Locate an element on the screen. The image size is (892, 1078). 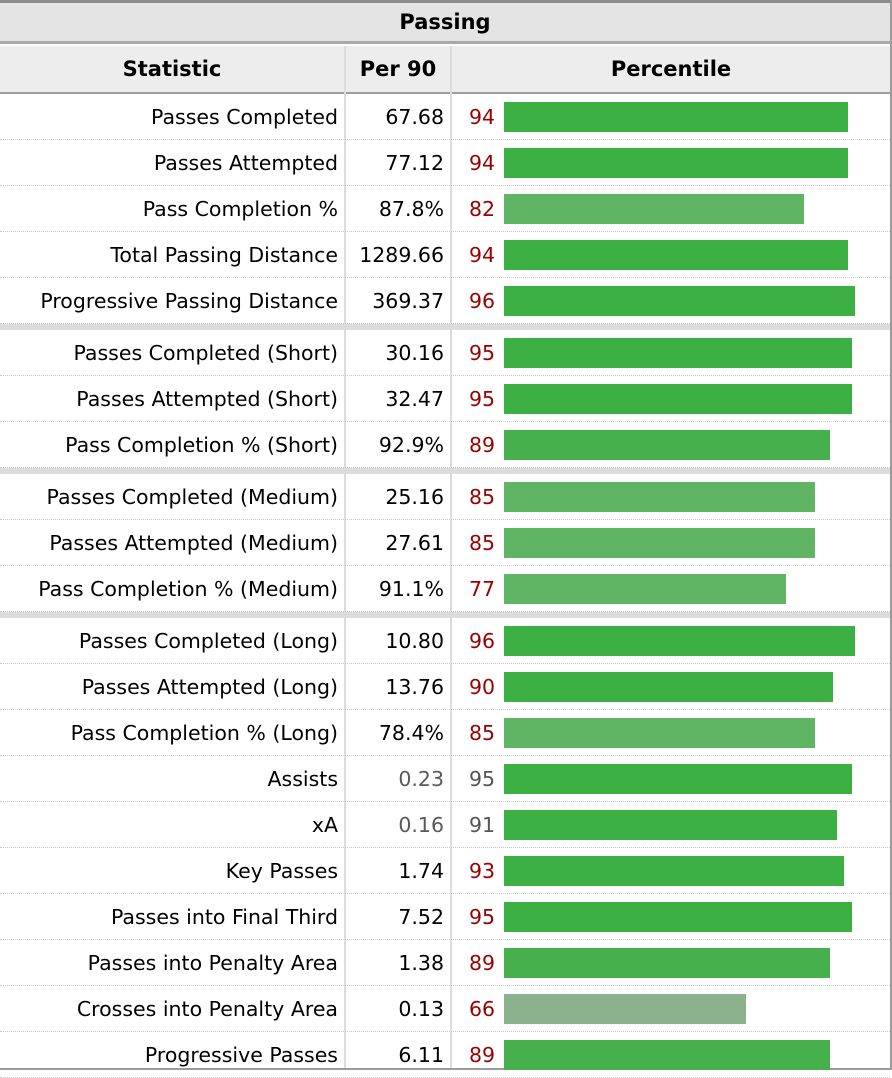
percentile-value: 77 is located at coordinates (482, 588).